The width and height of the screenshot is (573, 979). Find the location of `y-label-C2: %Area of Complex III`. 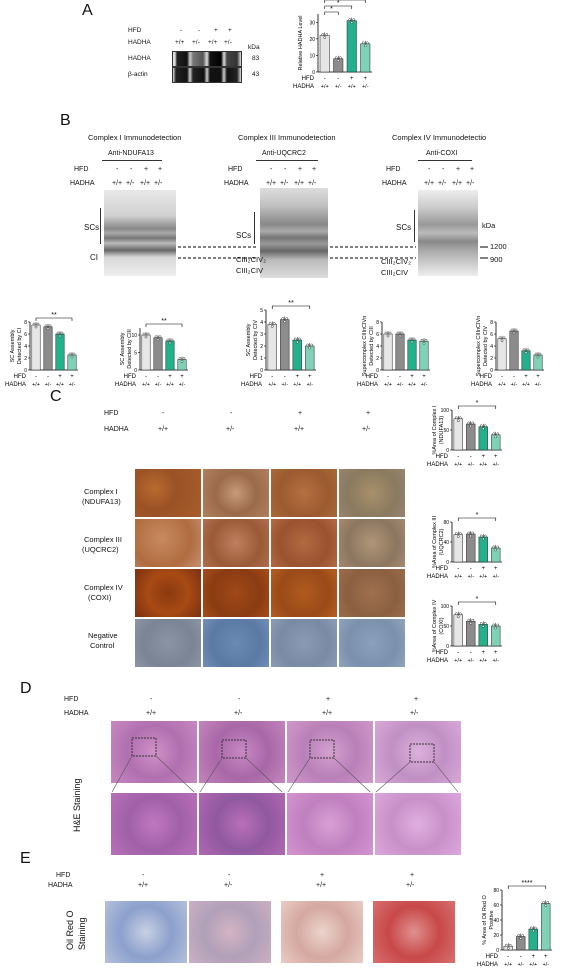

y-label-C2: %Area of Complex III is located at coordinates (435, 542).